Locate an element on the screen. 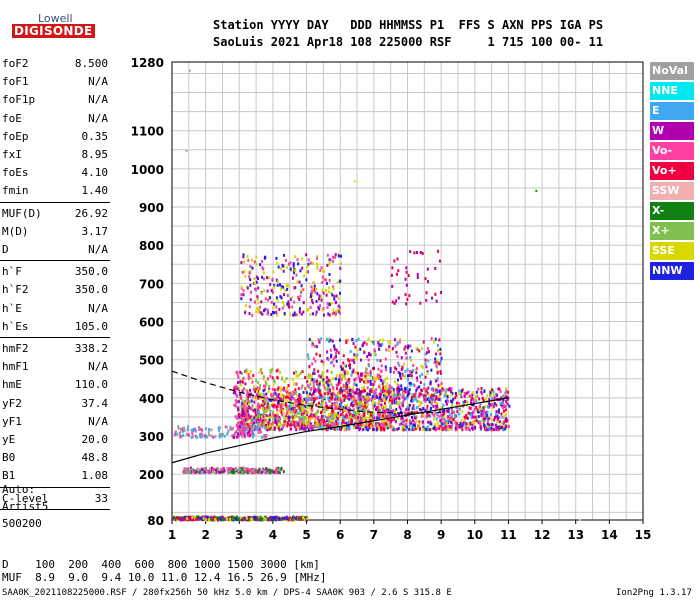 This screenshot has width=700, height=600. y-tick-label: 300 is located at coordinates (151, 437).